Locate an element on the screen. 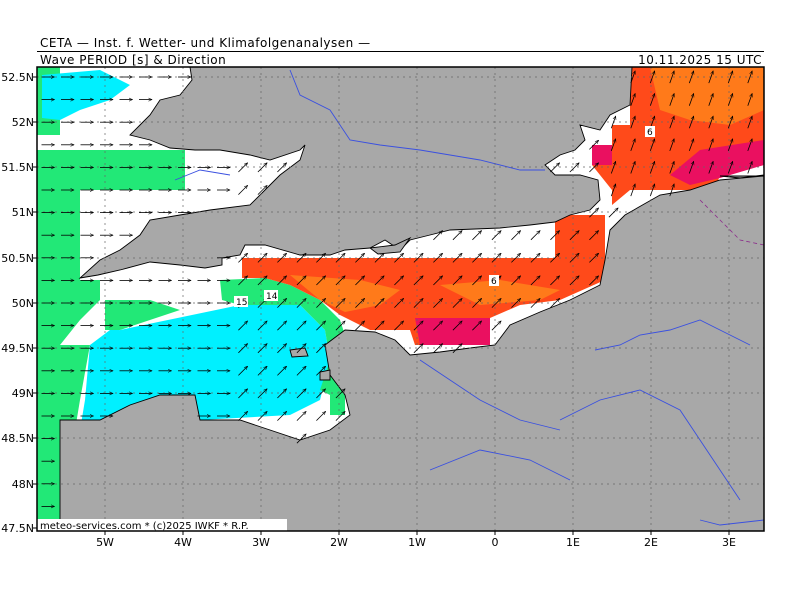 This screenshot has width=800, height=600. lat-label: 52.5N is located at coordinates (17, 77).